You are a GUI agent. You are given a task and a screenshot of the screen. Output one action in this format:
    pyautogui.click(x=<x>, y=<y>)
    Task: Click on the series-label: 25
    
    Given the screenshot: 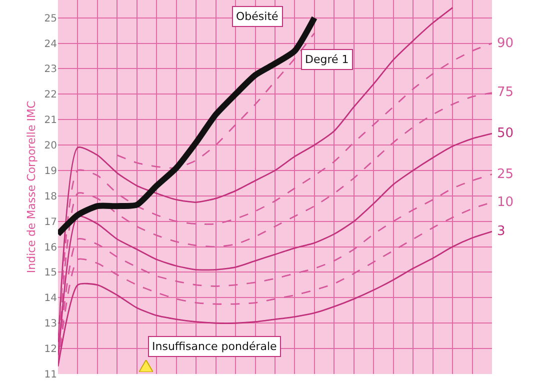 What is the action you would take?
    pyautogui.click(x=505, y=174)
    